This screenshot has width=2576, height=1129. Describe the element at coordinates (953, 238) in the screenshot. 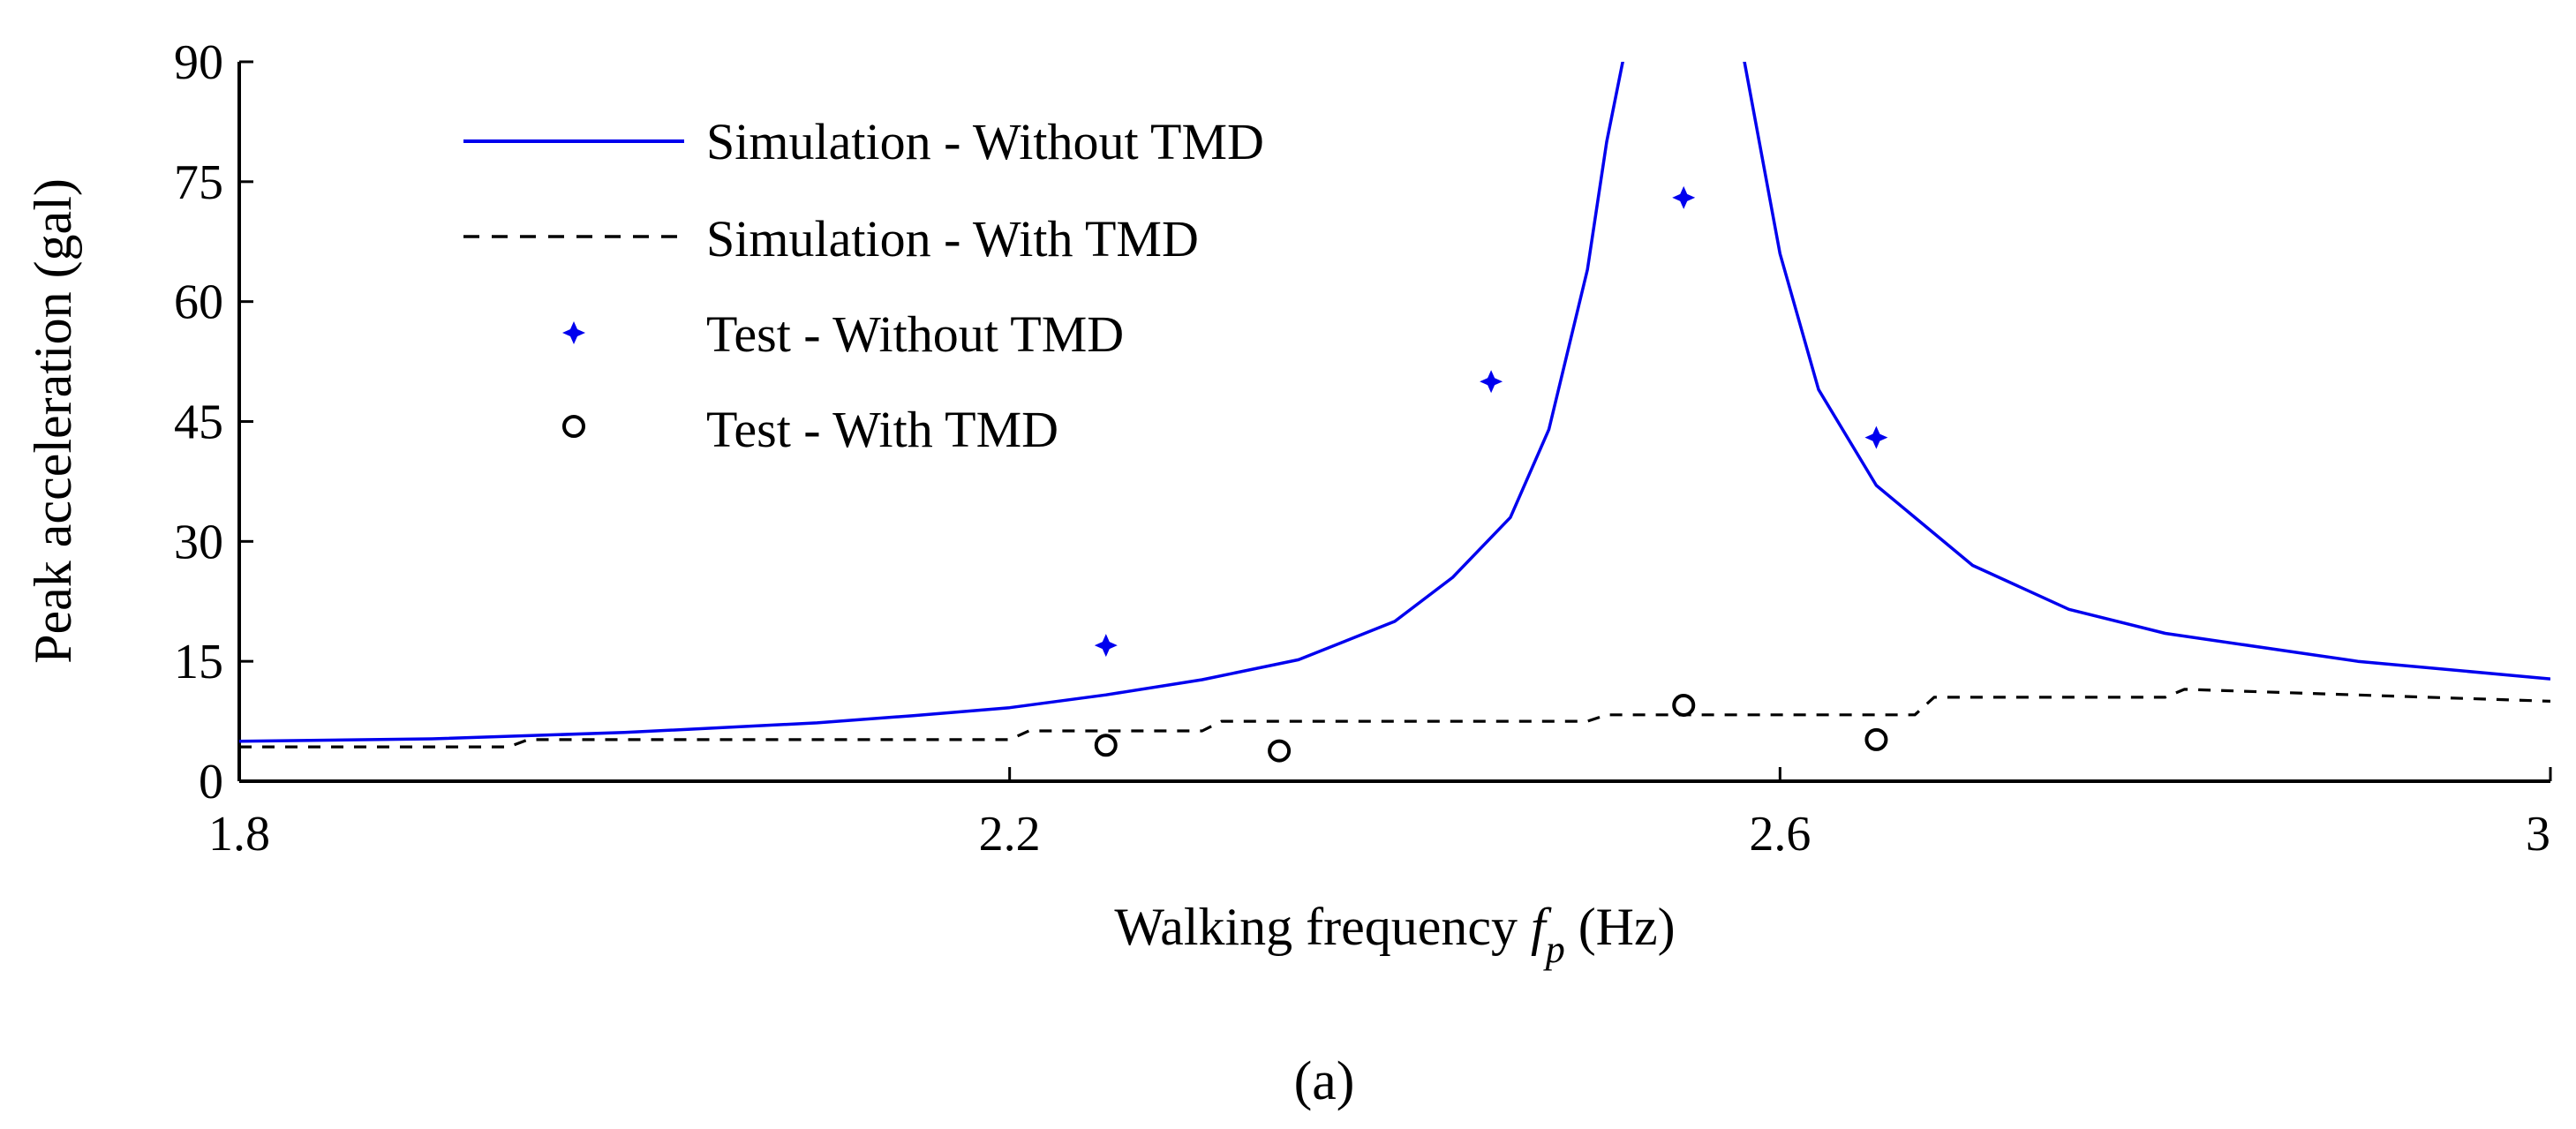

I see `legend-label-sim-with: Simulation - With TMD` at that location.